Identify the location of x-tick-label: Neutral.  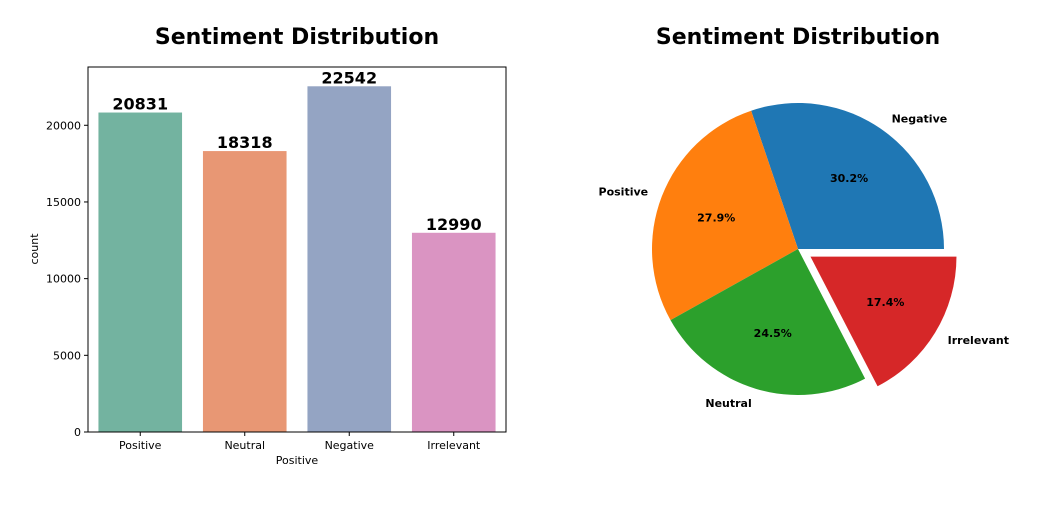
(244, 445).